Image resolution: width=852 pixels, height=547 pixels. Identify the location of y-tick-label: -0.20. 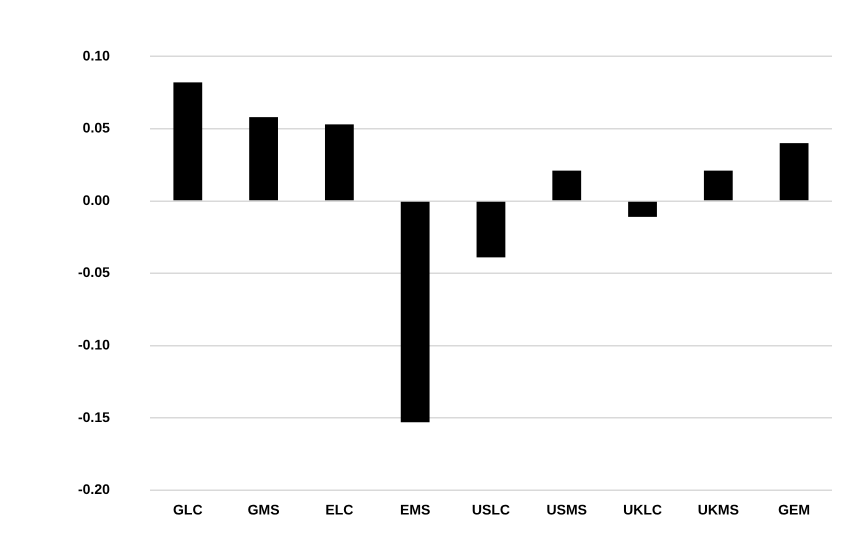
(94, 489).